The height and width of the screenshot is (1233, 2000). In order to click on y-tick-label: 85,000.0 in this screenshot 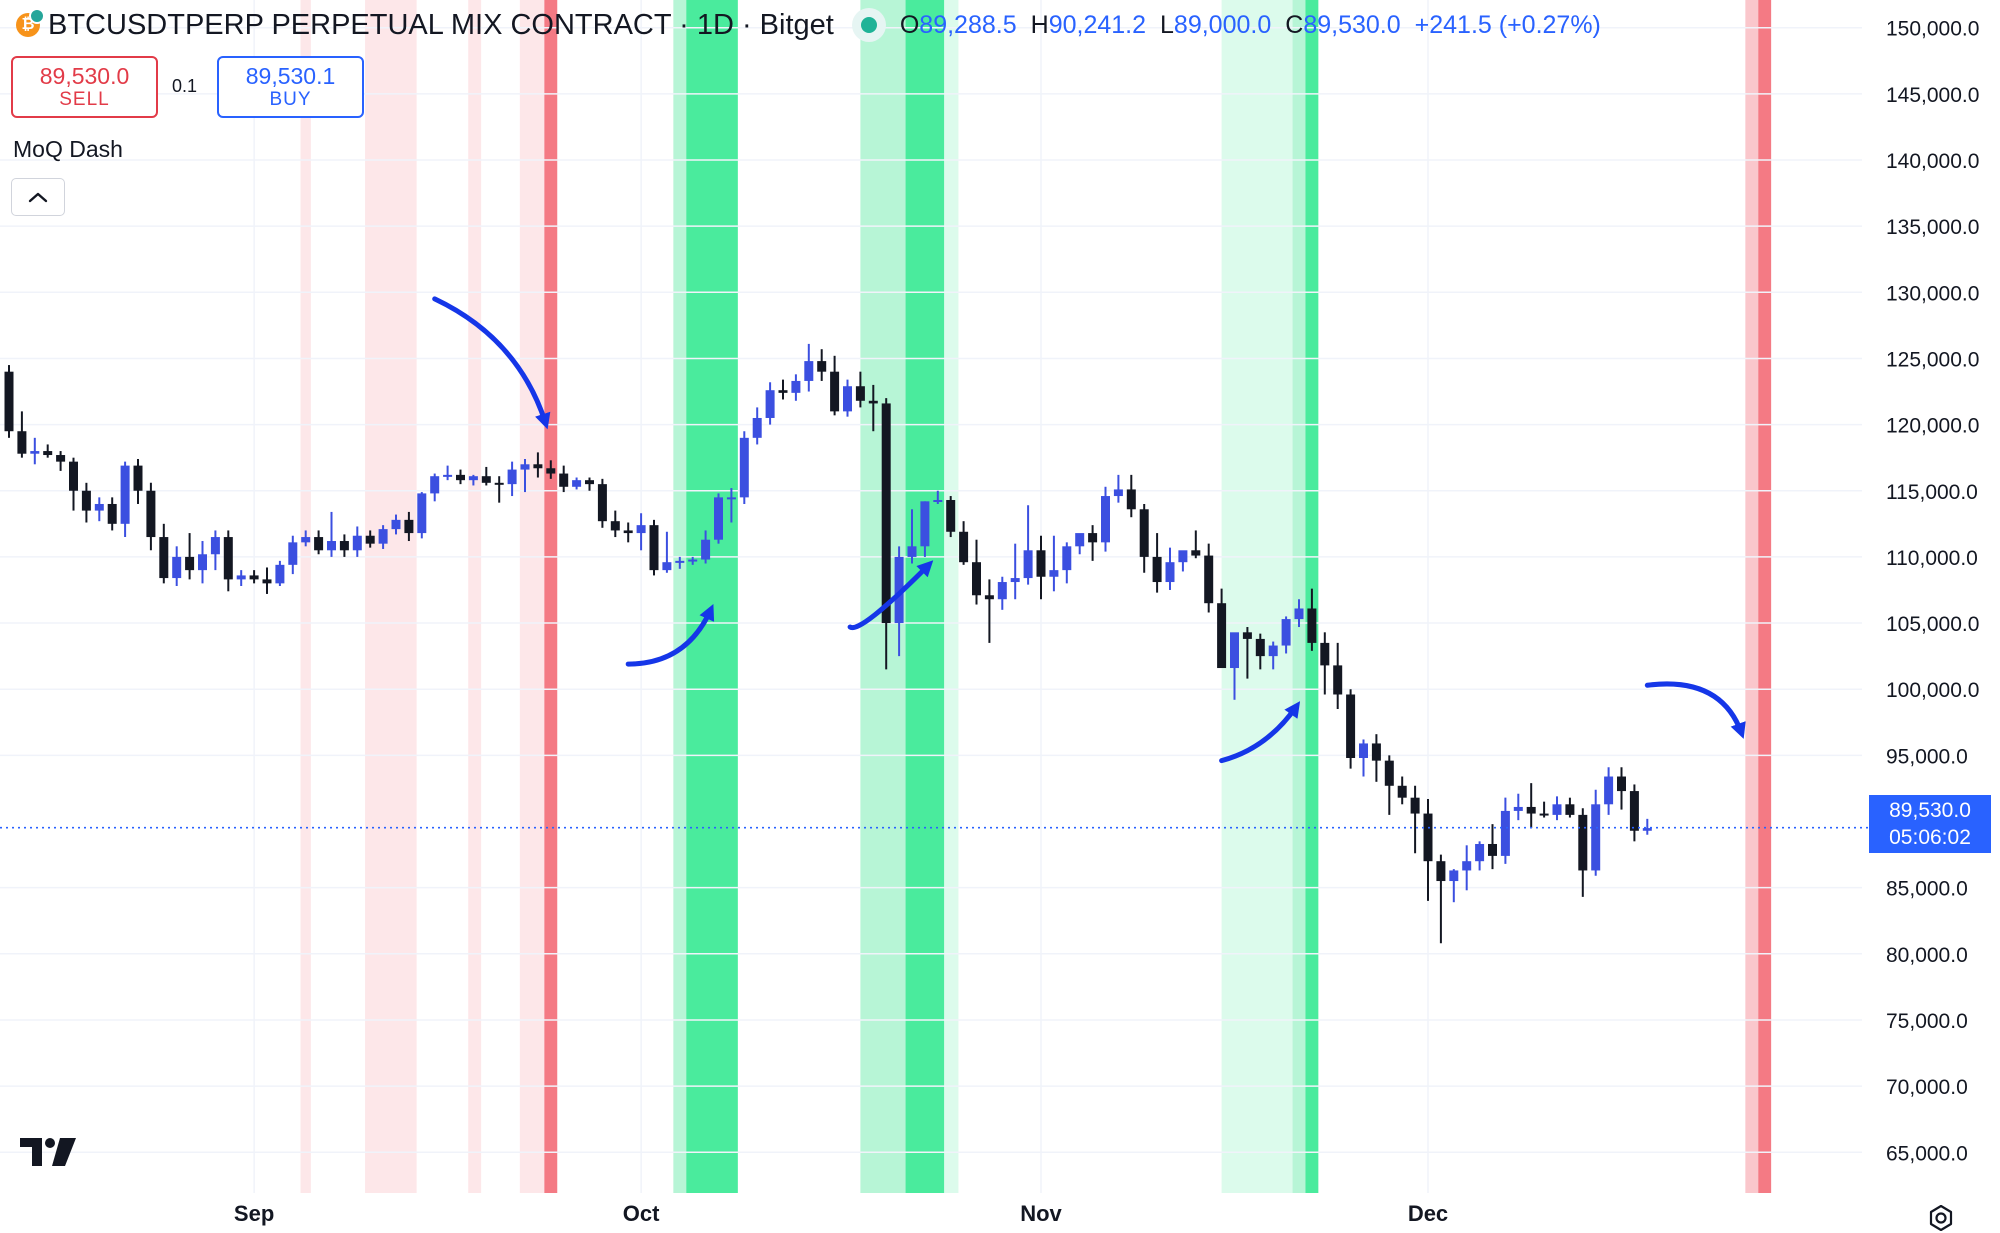, I will do `click(1927, 889)`.